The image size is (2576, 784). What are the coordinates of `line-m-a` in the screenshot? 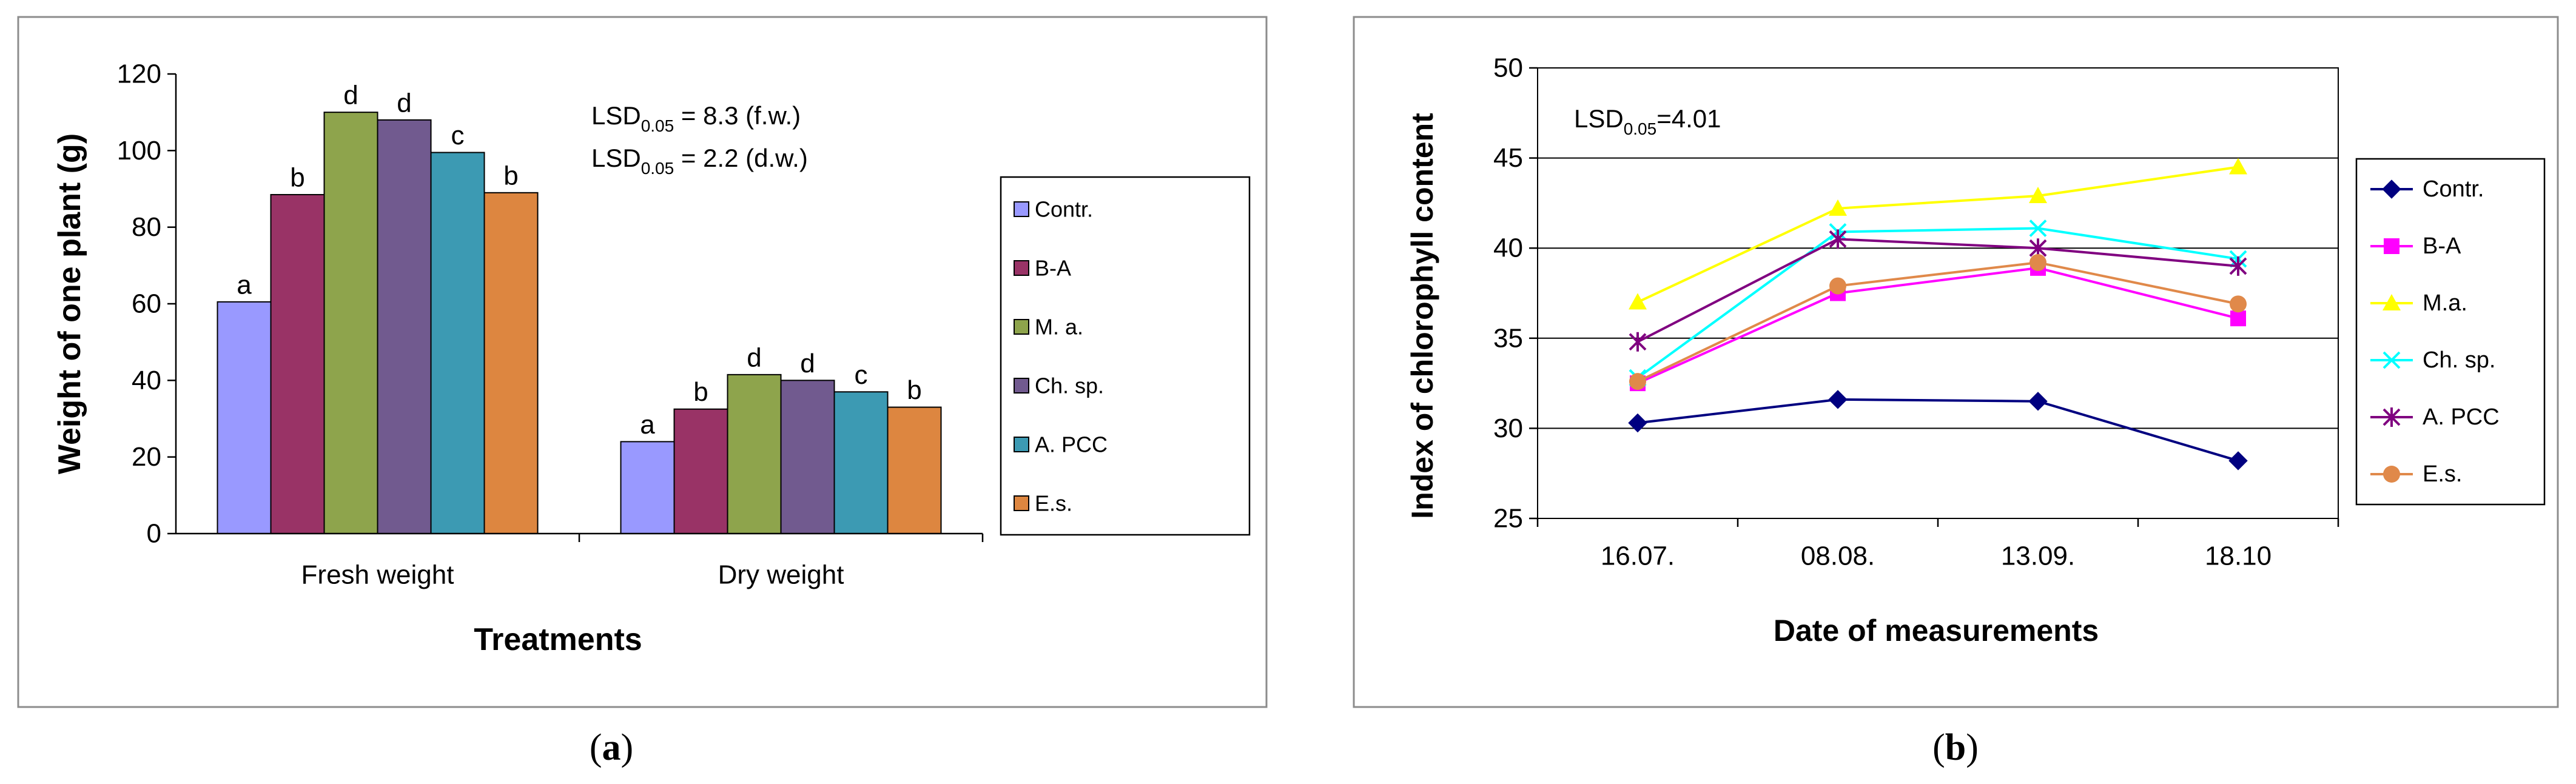 It's located at (1938, 235).